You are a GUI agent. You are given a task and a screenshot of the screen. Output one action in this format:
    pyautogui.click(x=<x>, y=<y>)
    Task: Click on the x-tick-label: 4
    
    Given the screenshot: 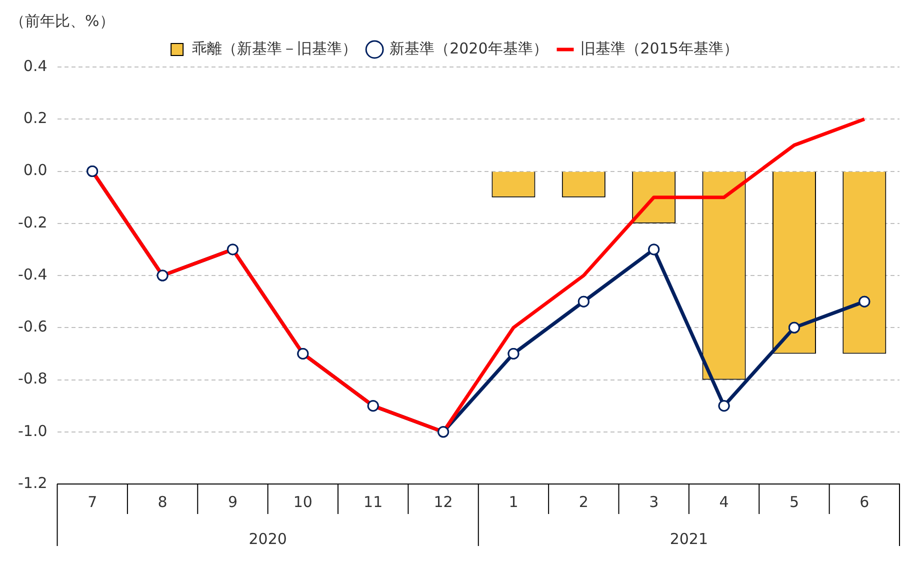 What is the action you would take?
    pyautogui.click(x=724, y=501)
    